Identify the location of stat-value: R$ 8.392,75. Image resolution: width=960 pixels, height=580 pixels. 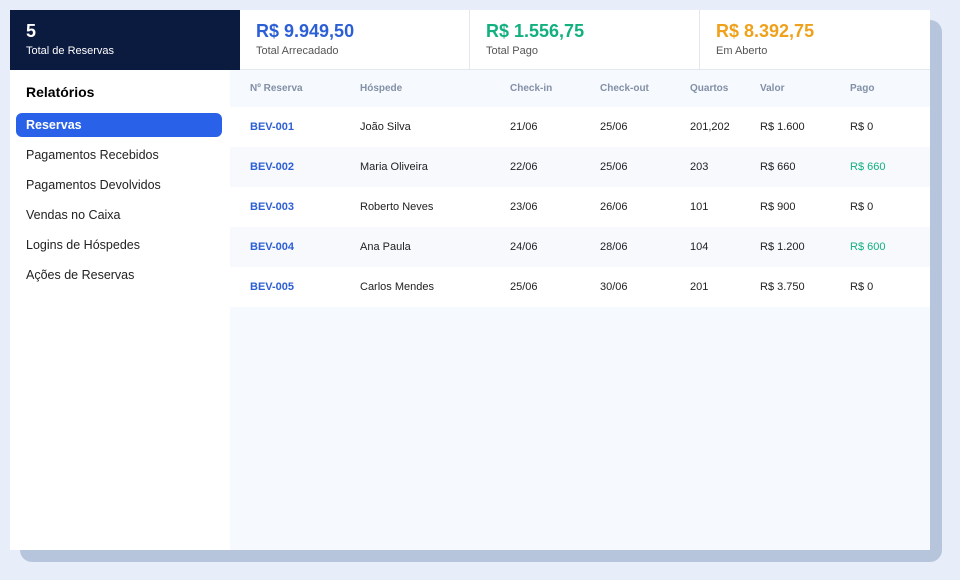
(765, 31).